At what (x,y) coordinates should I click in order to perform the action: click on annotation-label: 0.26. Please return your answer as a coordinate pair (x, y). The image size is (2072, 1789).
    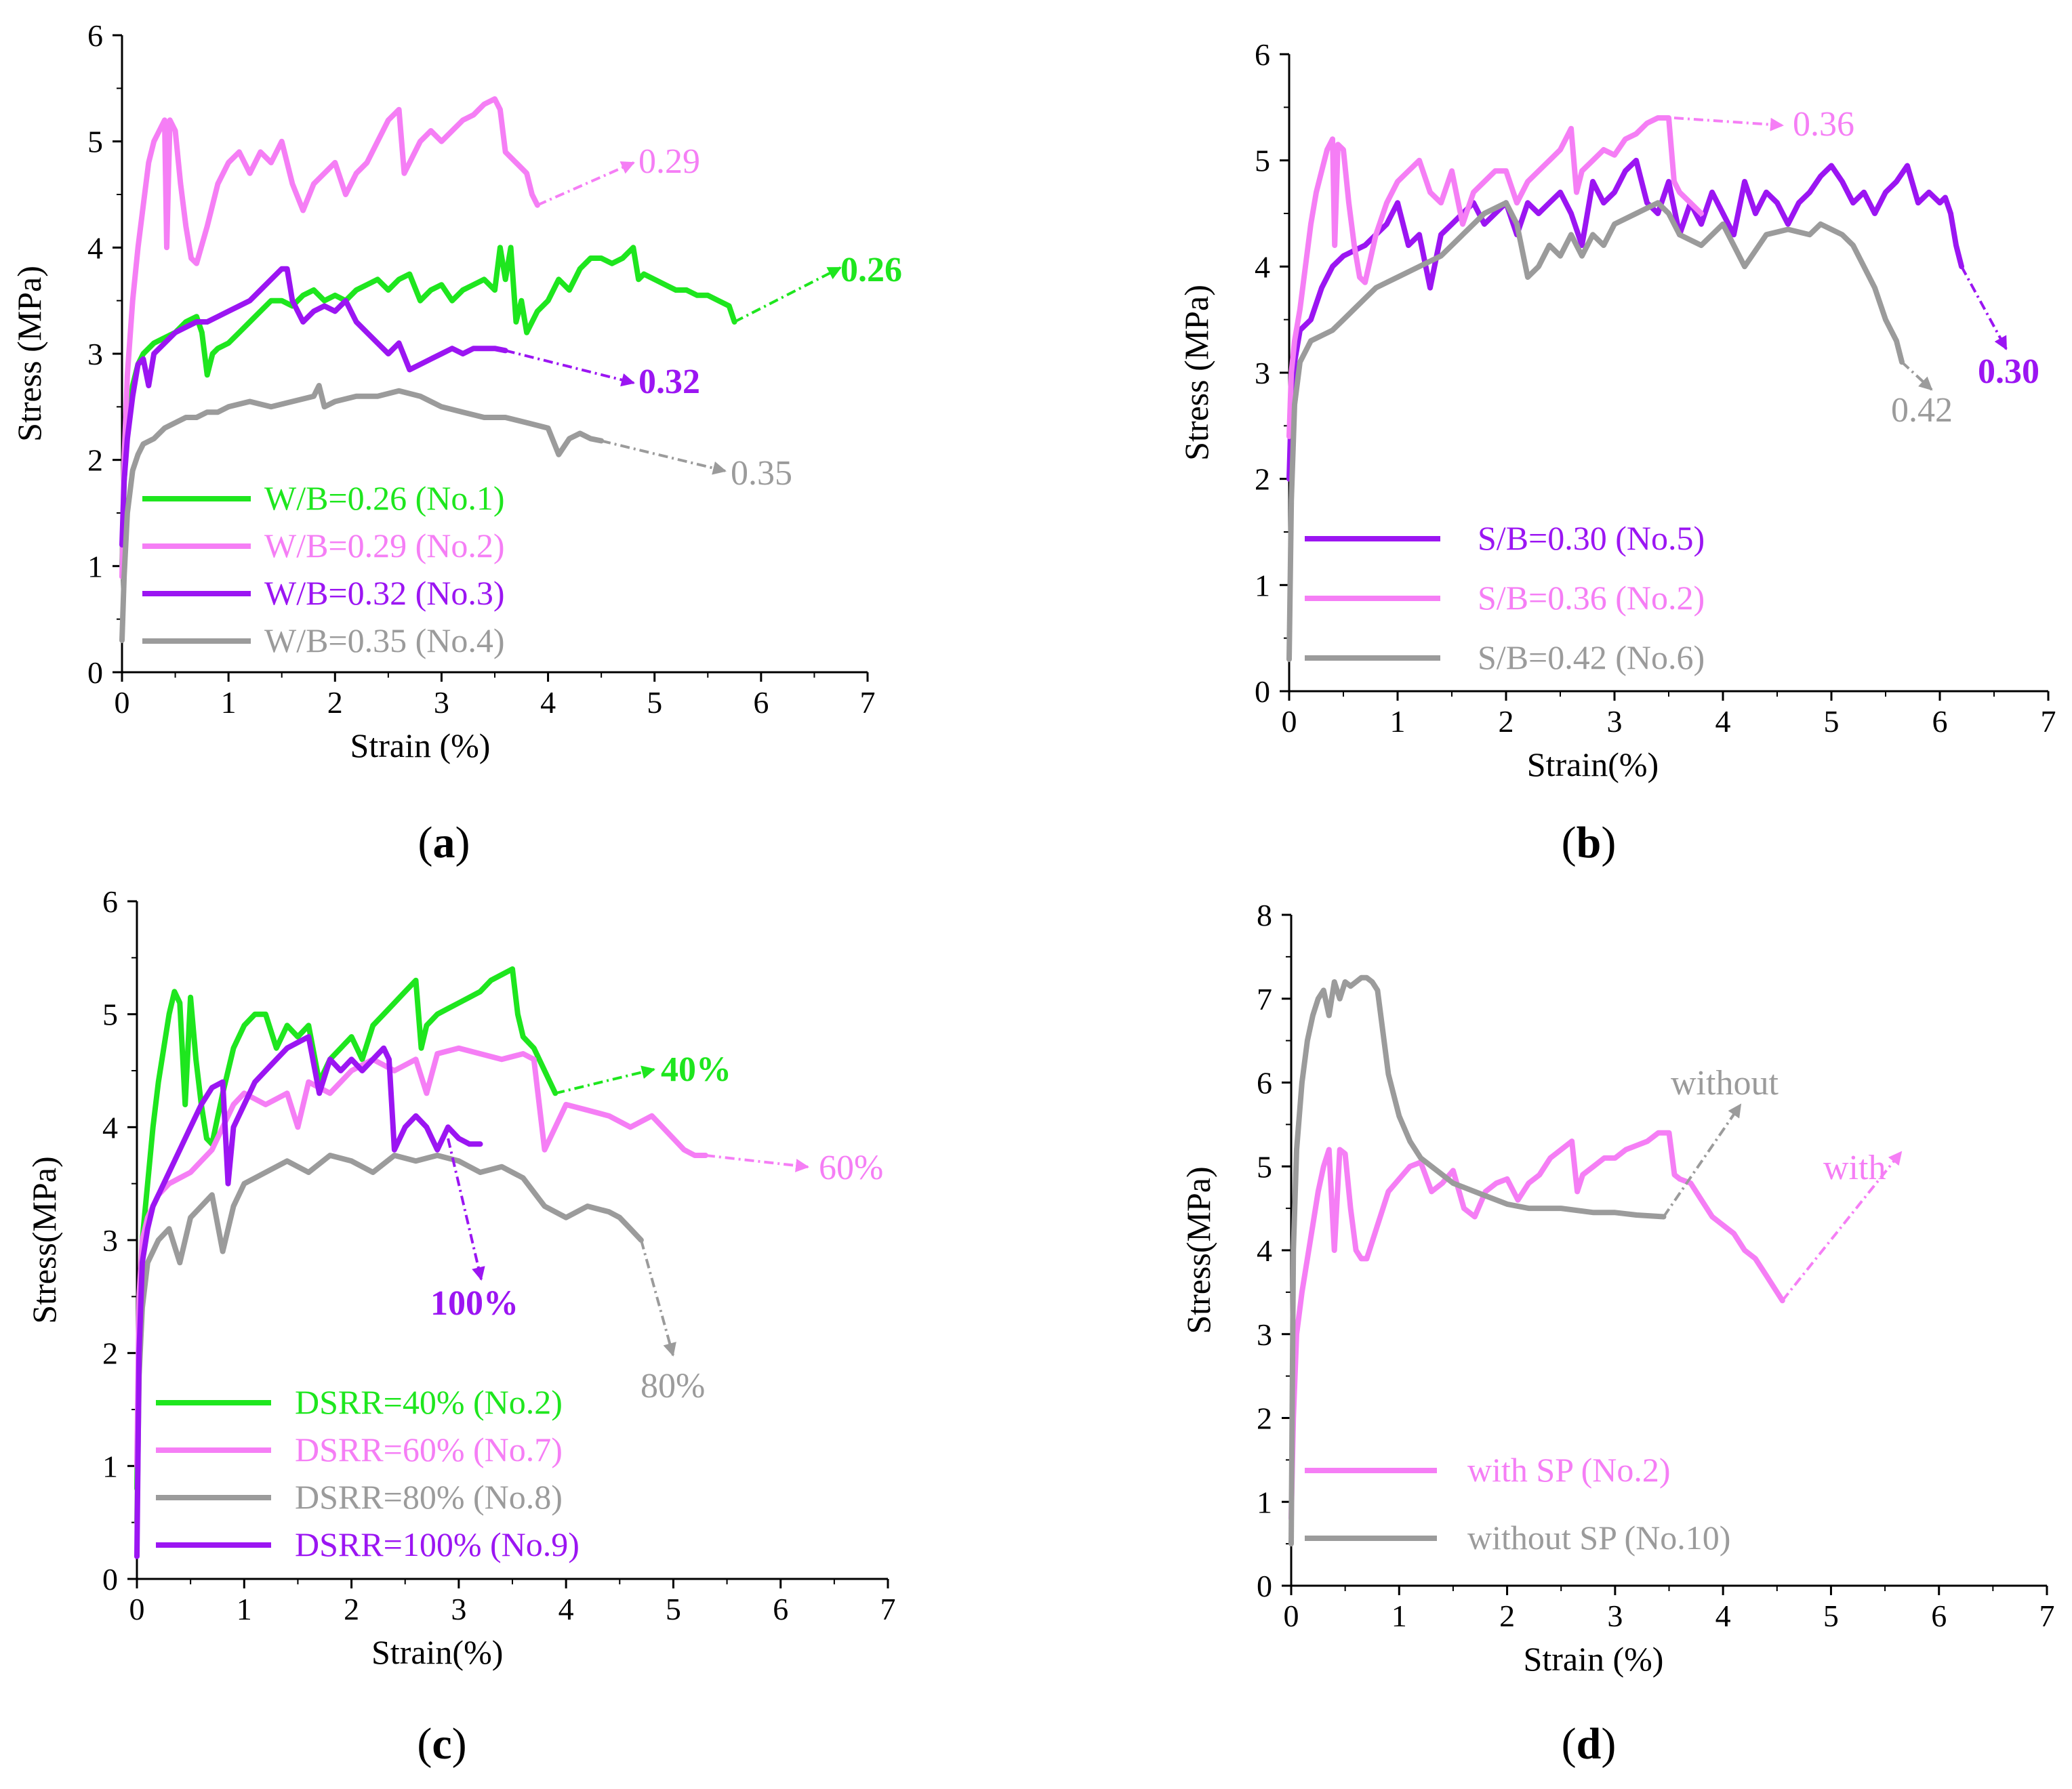
    Looking at the image, I should click on (871, 270).